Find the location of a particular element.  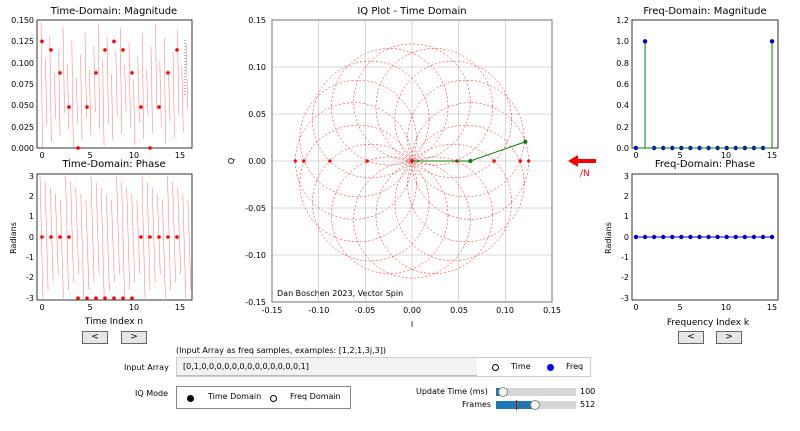

frames-value: 512 is located at coordinates (588, 404).